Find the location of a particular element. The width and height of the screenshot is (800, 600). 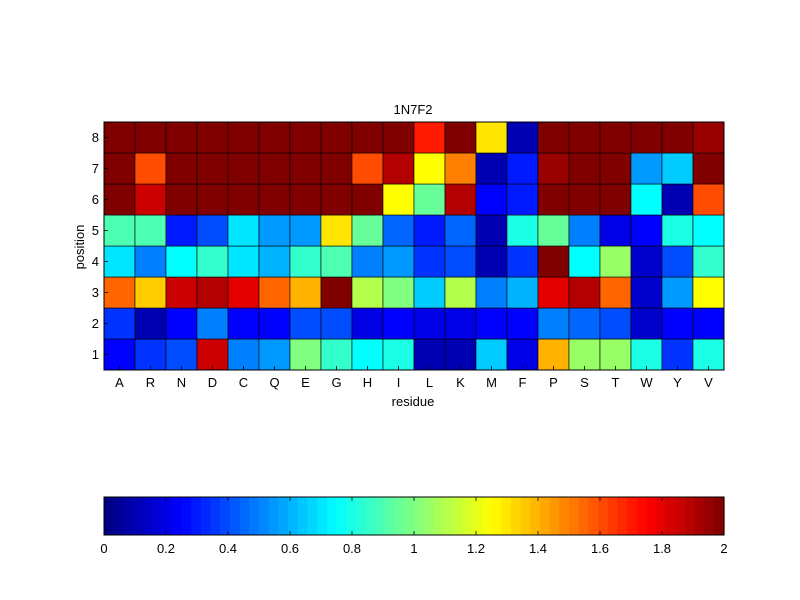

x-tick-label: F is located at coordinates (523, 382).